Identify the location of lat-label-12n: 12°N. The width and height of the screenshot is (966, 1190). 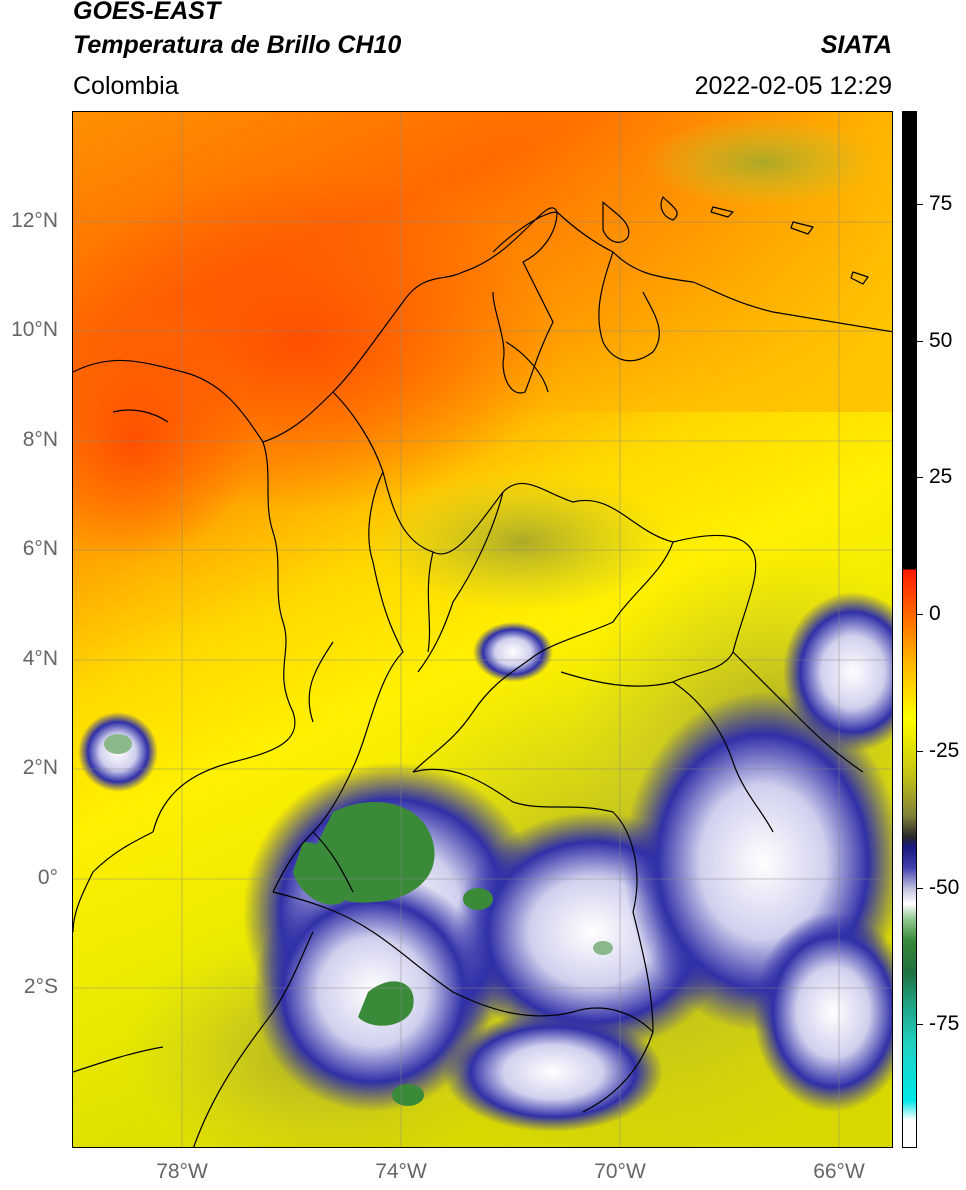
(34, 220).